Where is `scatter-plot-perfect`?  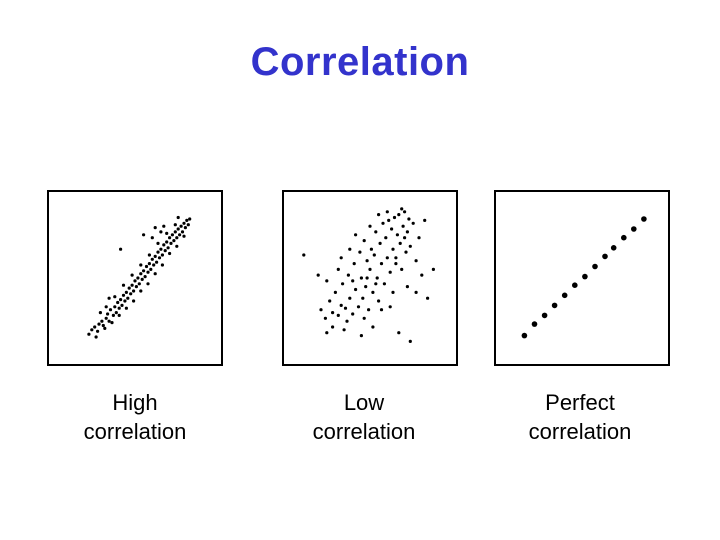 scatter-plot-perfect is located at coordinates (584, 277).